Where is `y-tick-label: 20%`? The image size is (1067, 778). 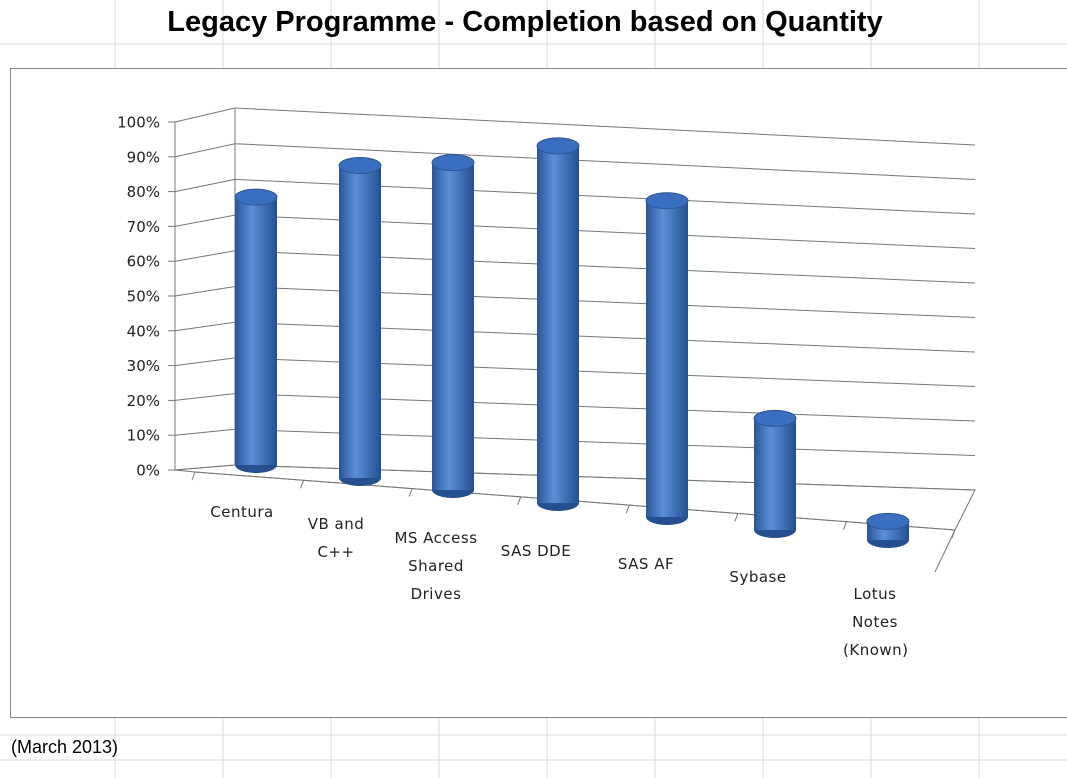
y-tick-label: 20% is located at coordinates (143, 401).